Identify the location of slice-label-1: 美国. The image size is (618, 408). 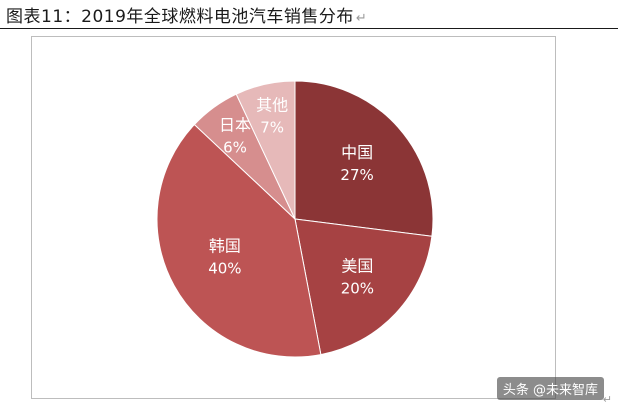
(357, 266).